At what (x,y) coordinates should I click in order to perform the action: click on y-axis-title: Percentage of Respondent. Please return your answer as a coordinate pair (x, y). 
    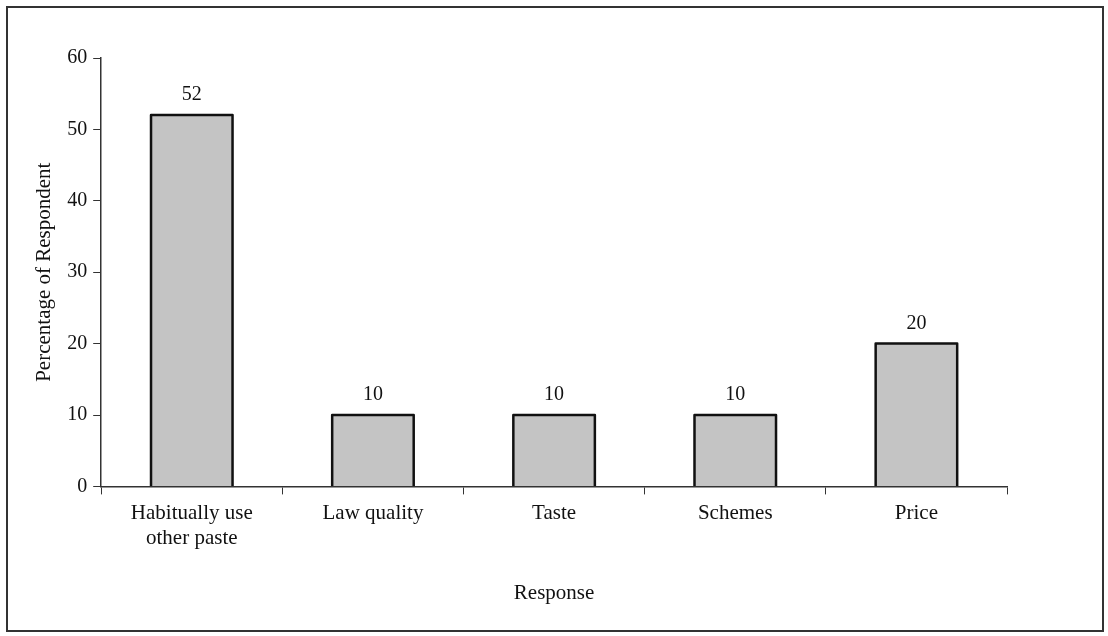
    Looking at the image, I should click on (43, 272).